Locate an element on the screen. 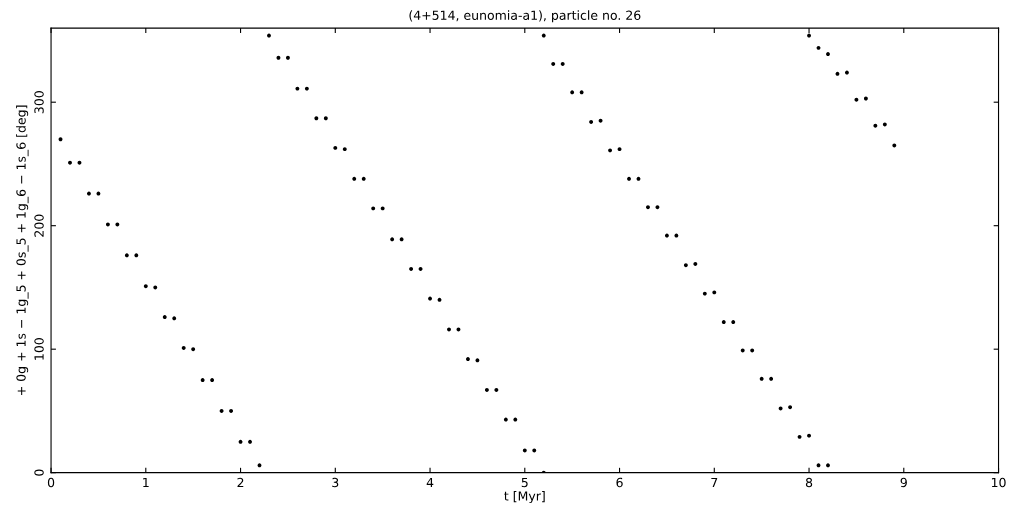 The width and height of the screenshot is (1021, 511). x-tick-label: 10 is located at coordinates (998, 482).